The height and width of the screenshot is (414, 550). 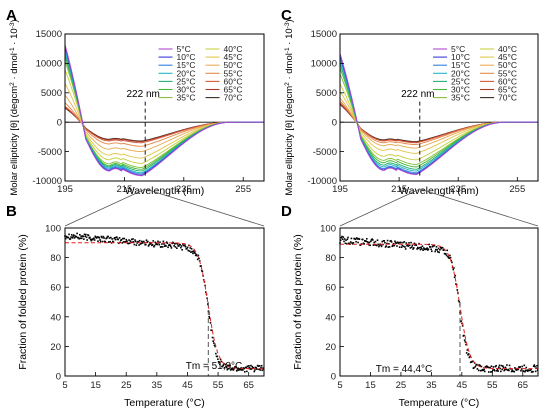 What do you see at coordinates (218, 385) in the screenshot?
I see `x-tick-label: 55` at bounding box center [218, 385].